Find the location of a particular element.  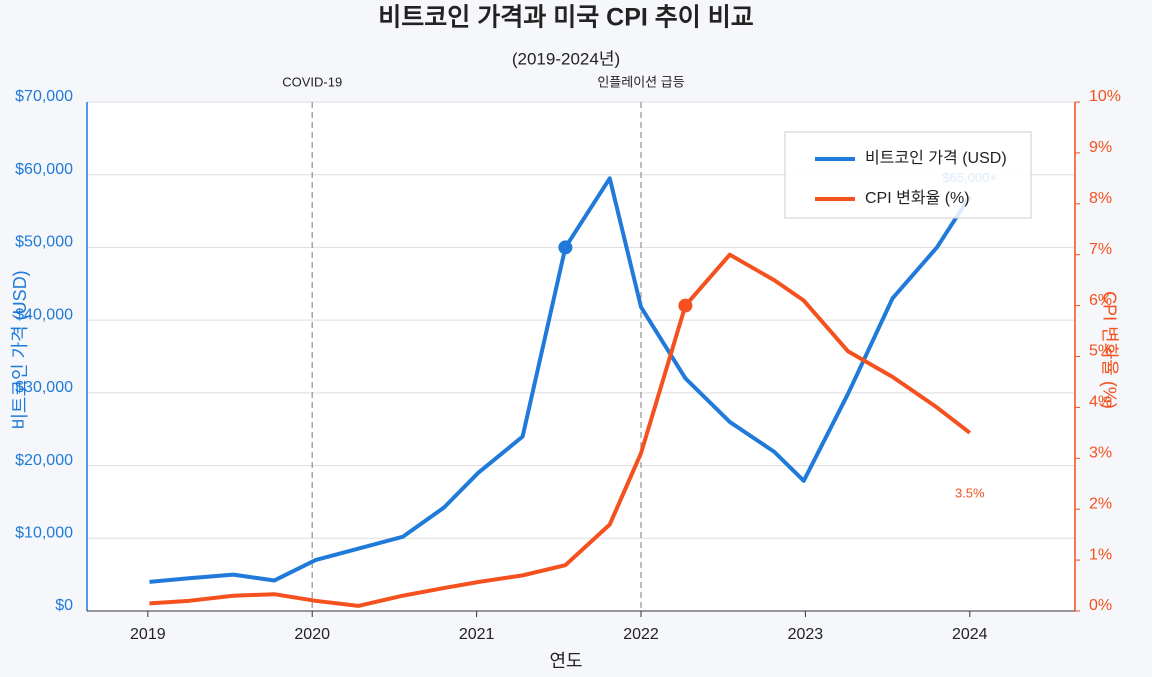

y-axis-label: 비트코인 가격 (USD) is located at coordinates (20, 349).